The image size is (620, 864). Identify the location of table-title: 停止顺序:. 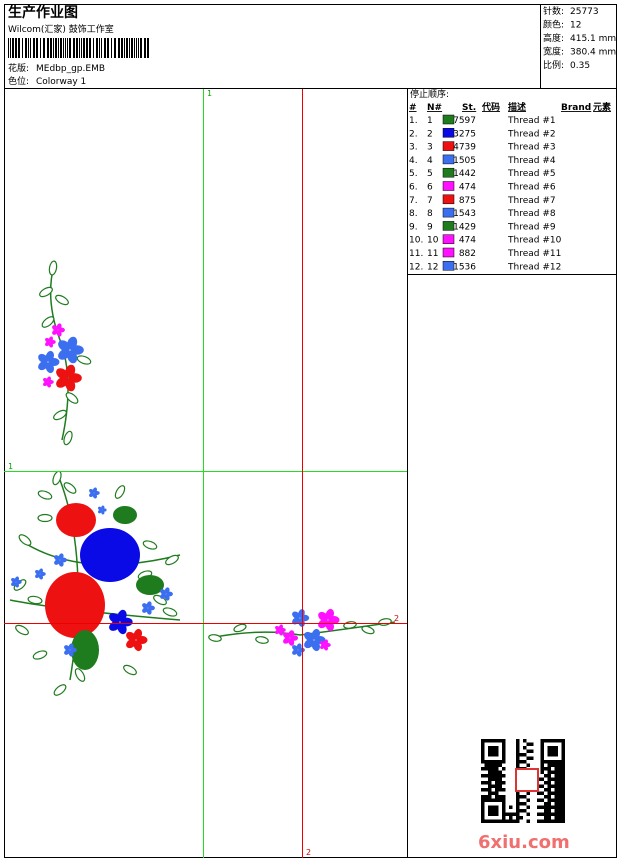
(429, 94).